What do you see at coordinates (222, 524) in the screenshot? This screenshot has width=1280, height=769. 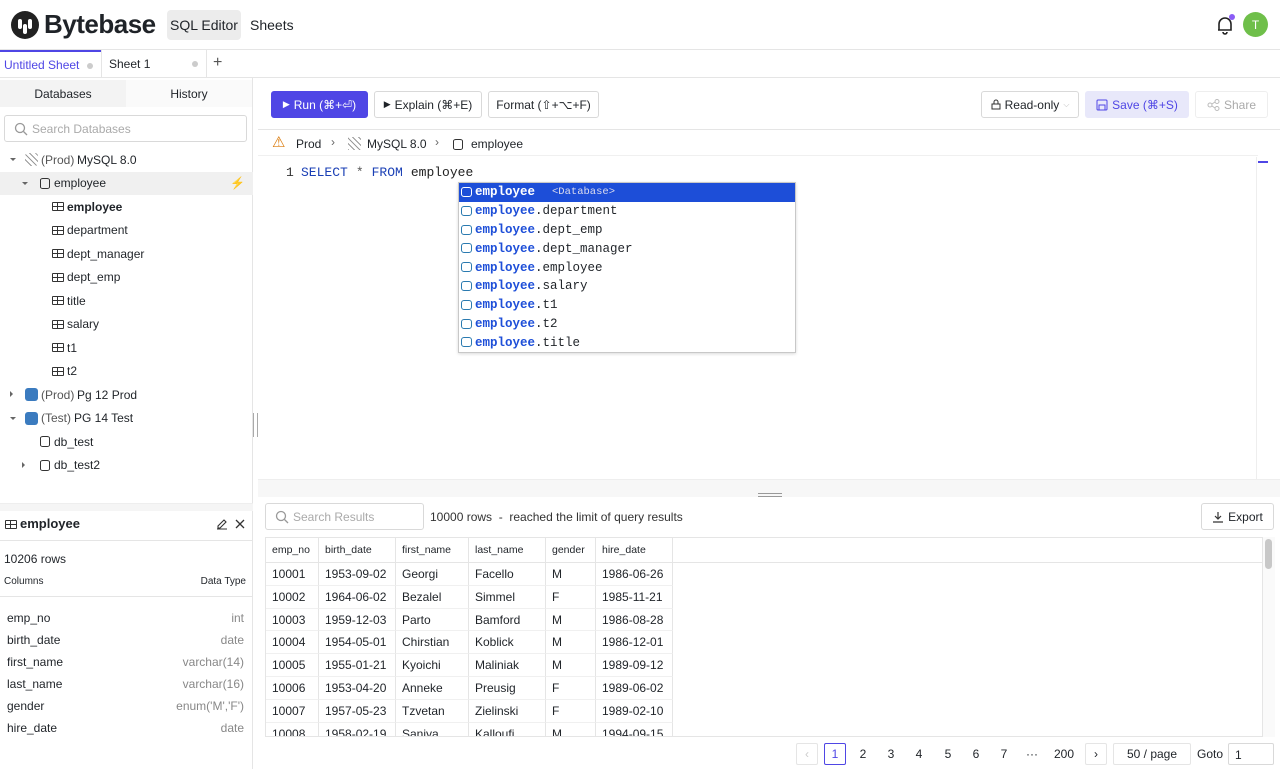 I see `edit-icon` at bounding box center [222, 524].